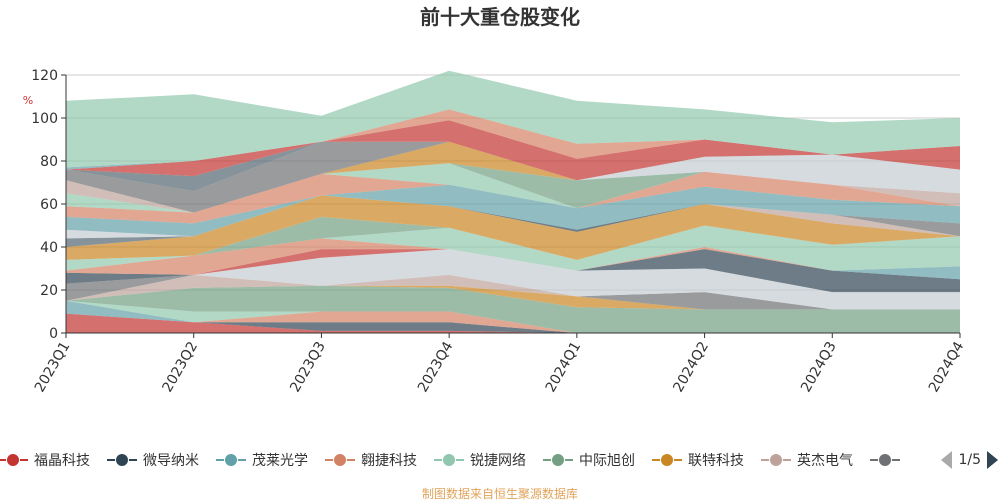 The image size is (1000, 502). Describe the element at coordinates (49, 248) in the screenshot. I see `y-tick-label: 40` at that location.